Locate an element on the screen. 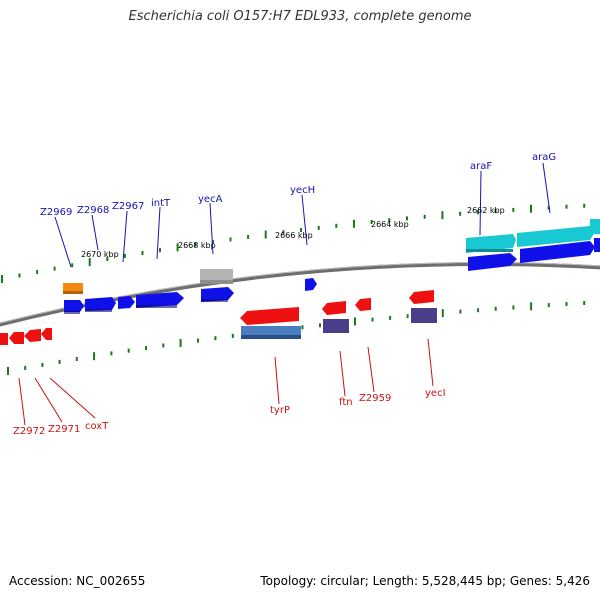  trna-feature is located at coordinates (73, 288).